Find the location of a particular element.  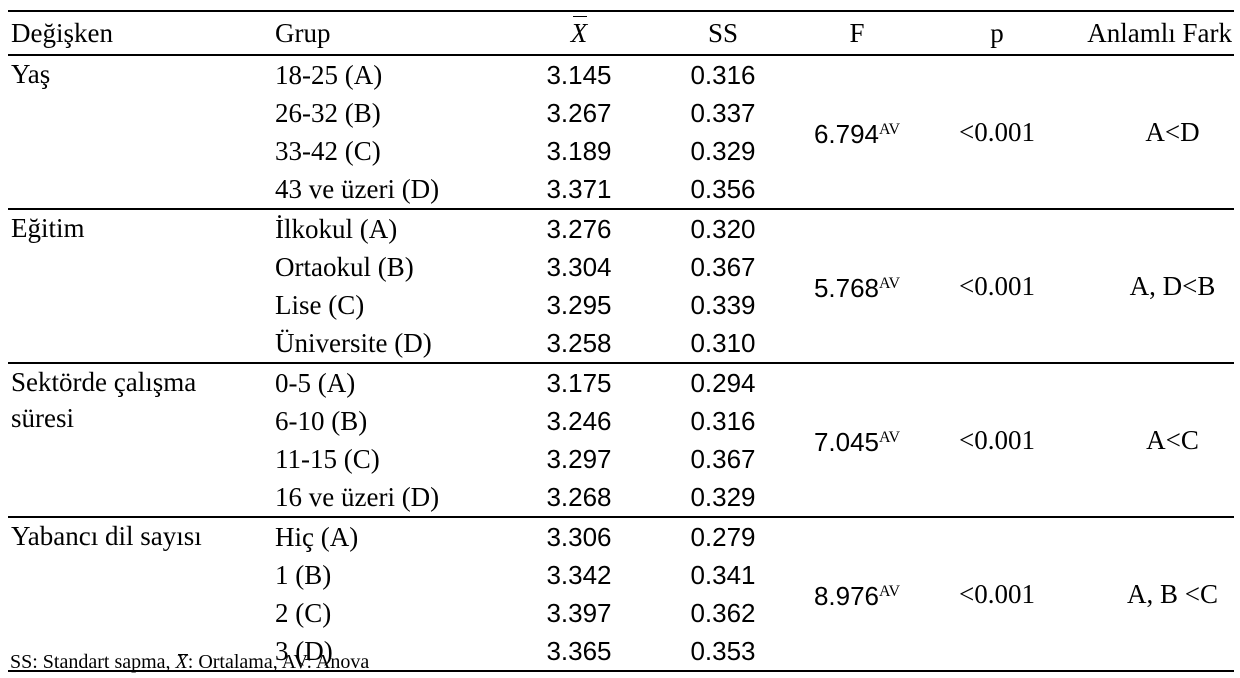

variable-cell: Yabancı dil sayısı is located at coordinates (106, 536).